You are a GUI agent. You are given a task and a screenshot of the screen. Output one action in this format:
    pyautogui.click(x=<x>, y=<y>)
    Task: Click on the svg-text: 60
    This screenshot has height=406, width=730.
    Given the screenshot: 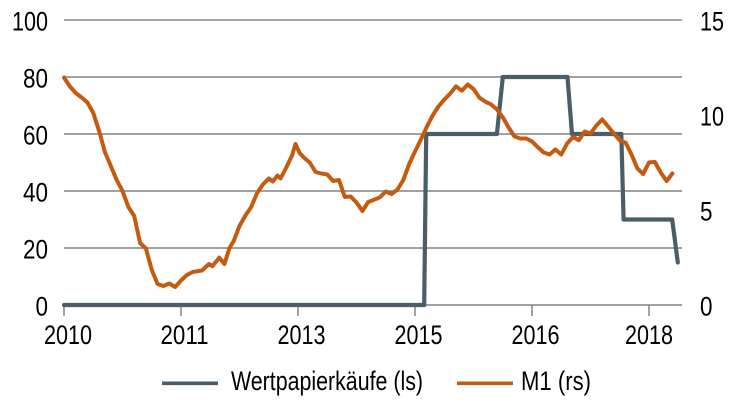 What is the action you would take?
    pyautogui.click(x=35, y=135)
    